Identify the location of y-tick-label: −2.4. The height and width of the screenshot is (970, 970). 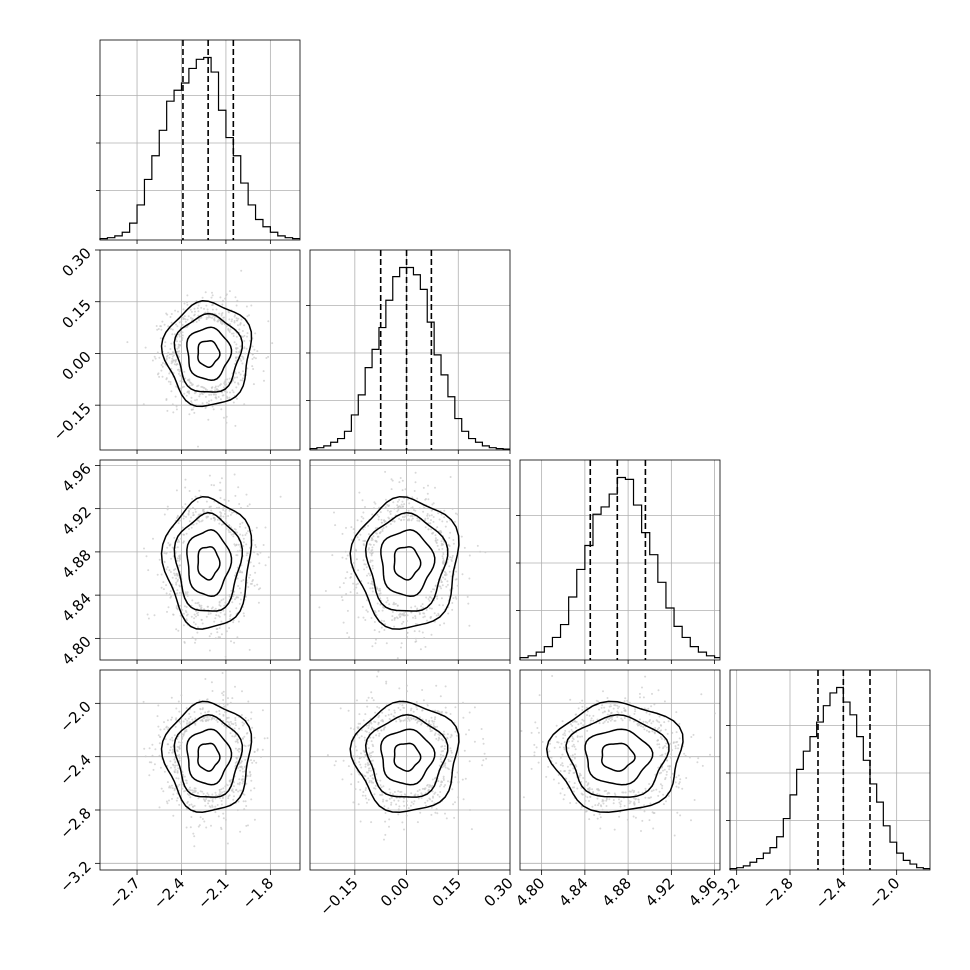
(75, 770).